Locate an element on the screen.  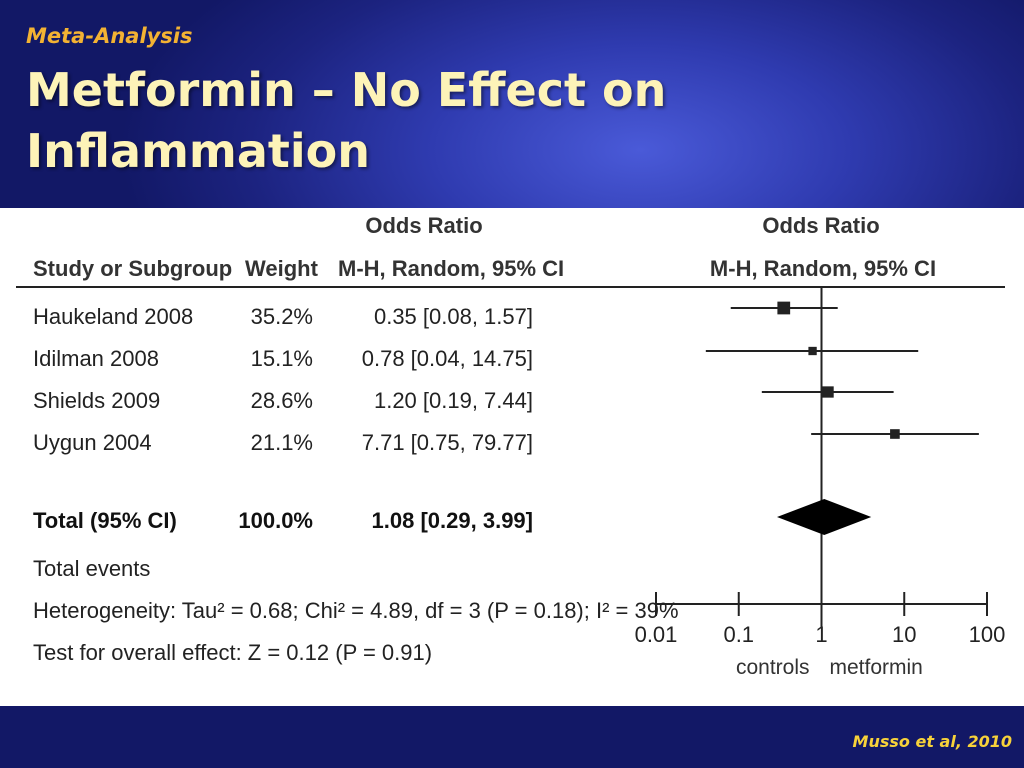
slide-title: Metformin – No Effect on Inflammation is located at coordinates (346, 120).